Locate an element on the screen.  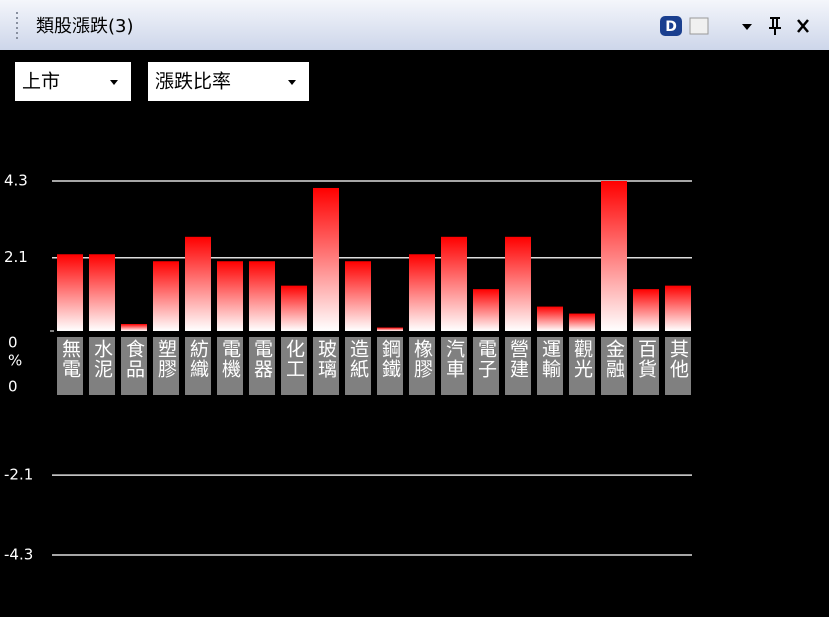
category-label: 食品 is located at coordinates (134, 359).